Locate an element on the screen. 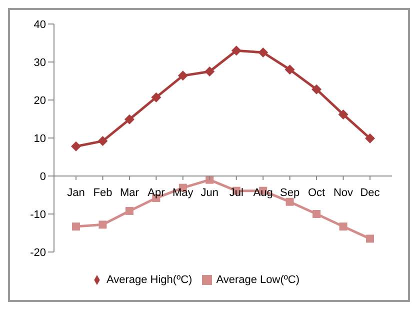 The image size is (420, 310). x-tick-label: Jun is located at coordinates (209, 193).